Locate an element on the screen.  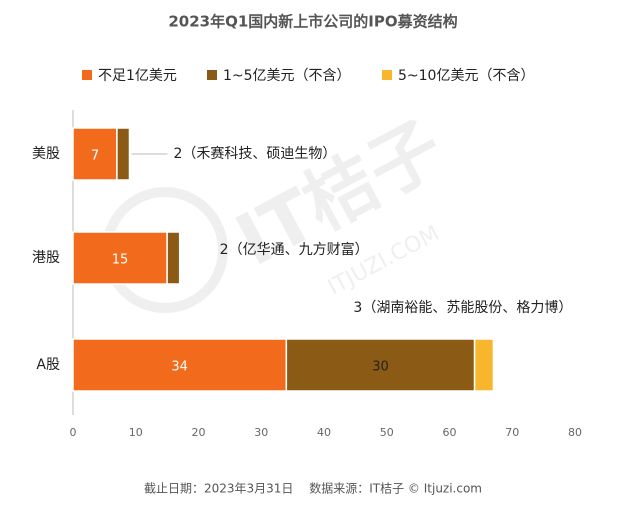
data-label: 7 is located at coordinates (95, 156).